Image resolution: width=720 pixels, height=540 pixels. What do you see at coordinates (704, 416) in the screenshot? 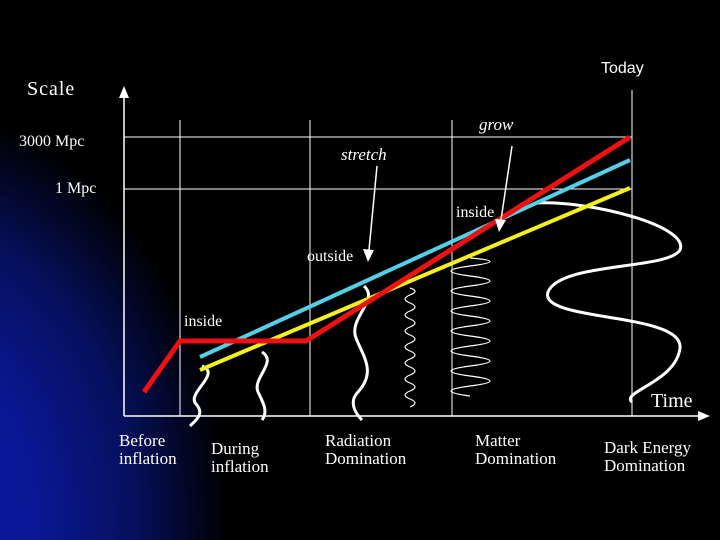
I see `x-axis-arrow` at bounding box center [704, 416].